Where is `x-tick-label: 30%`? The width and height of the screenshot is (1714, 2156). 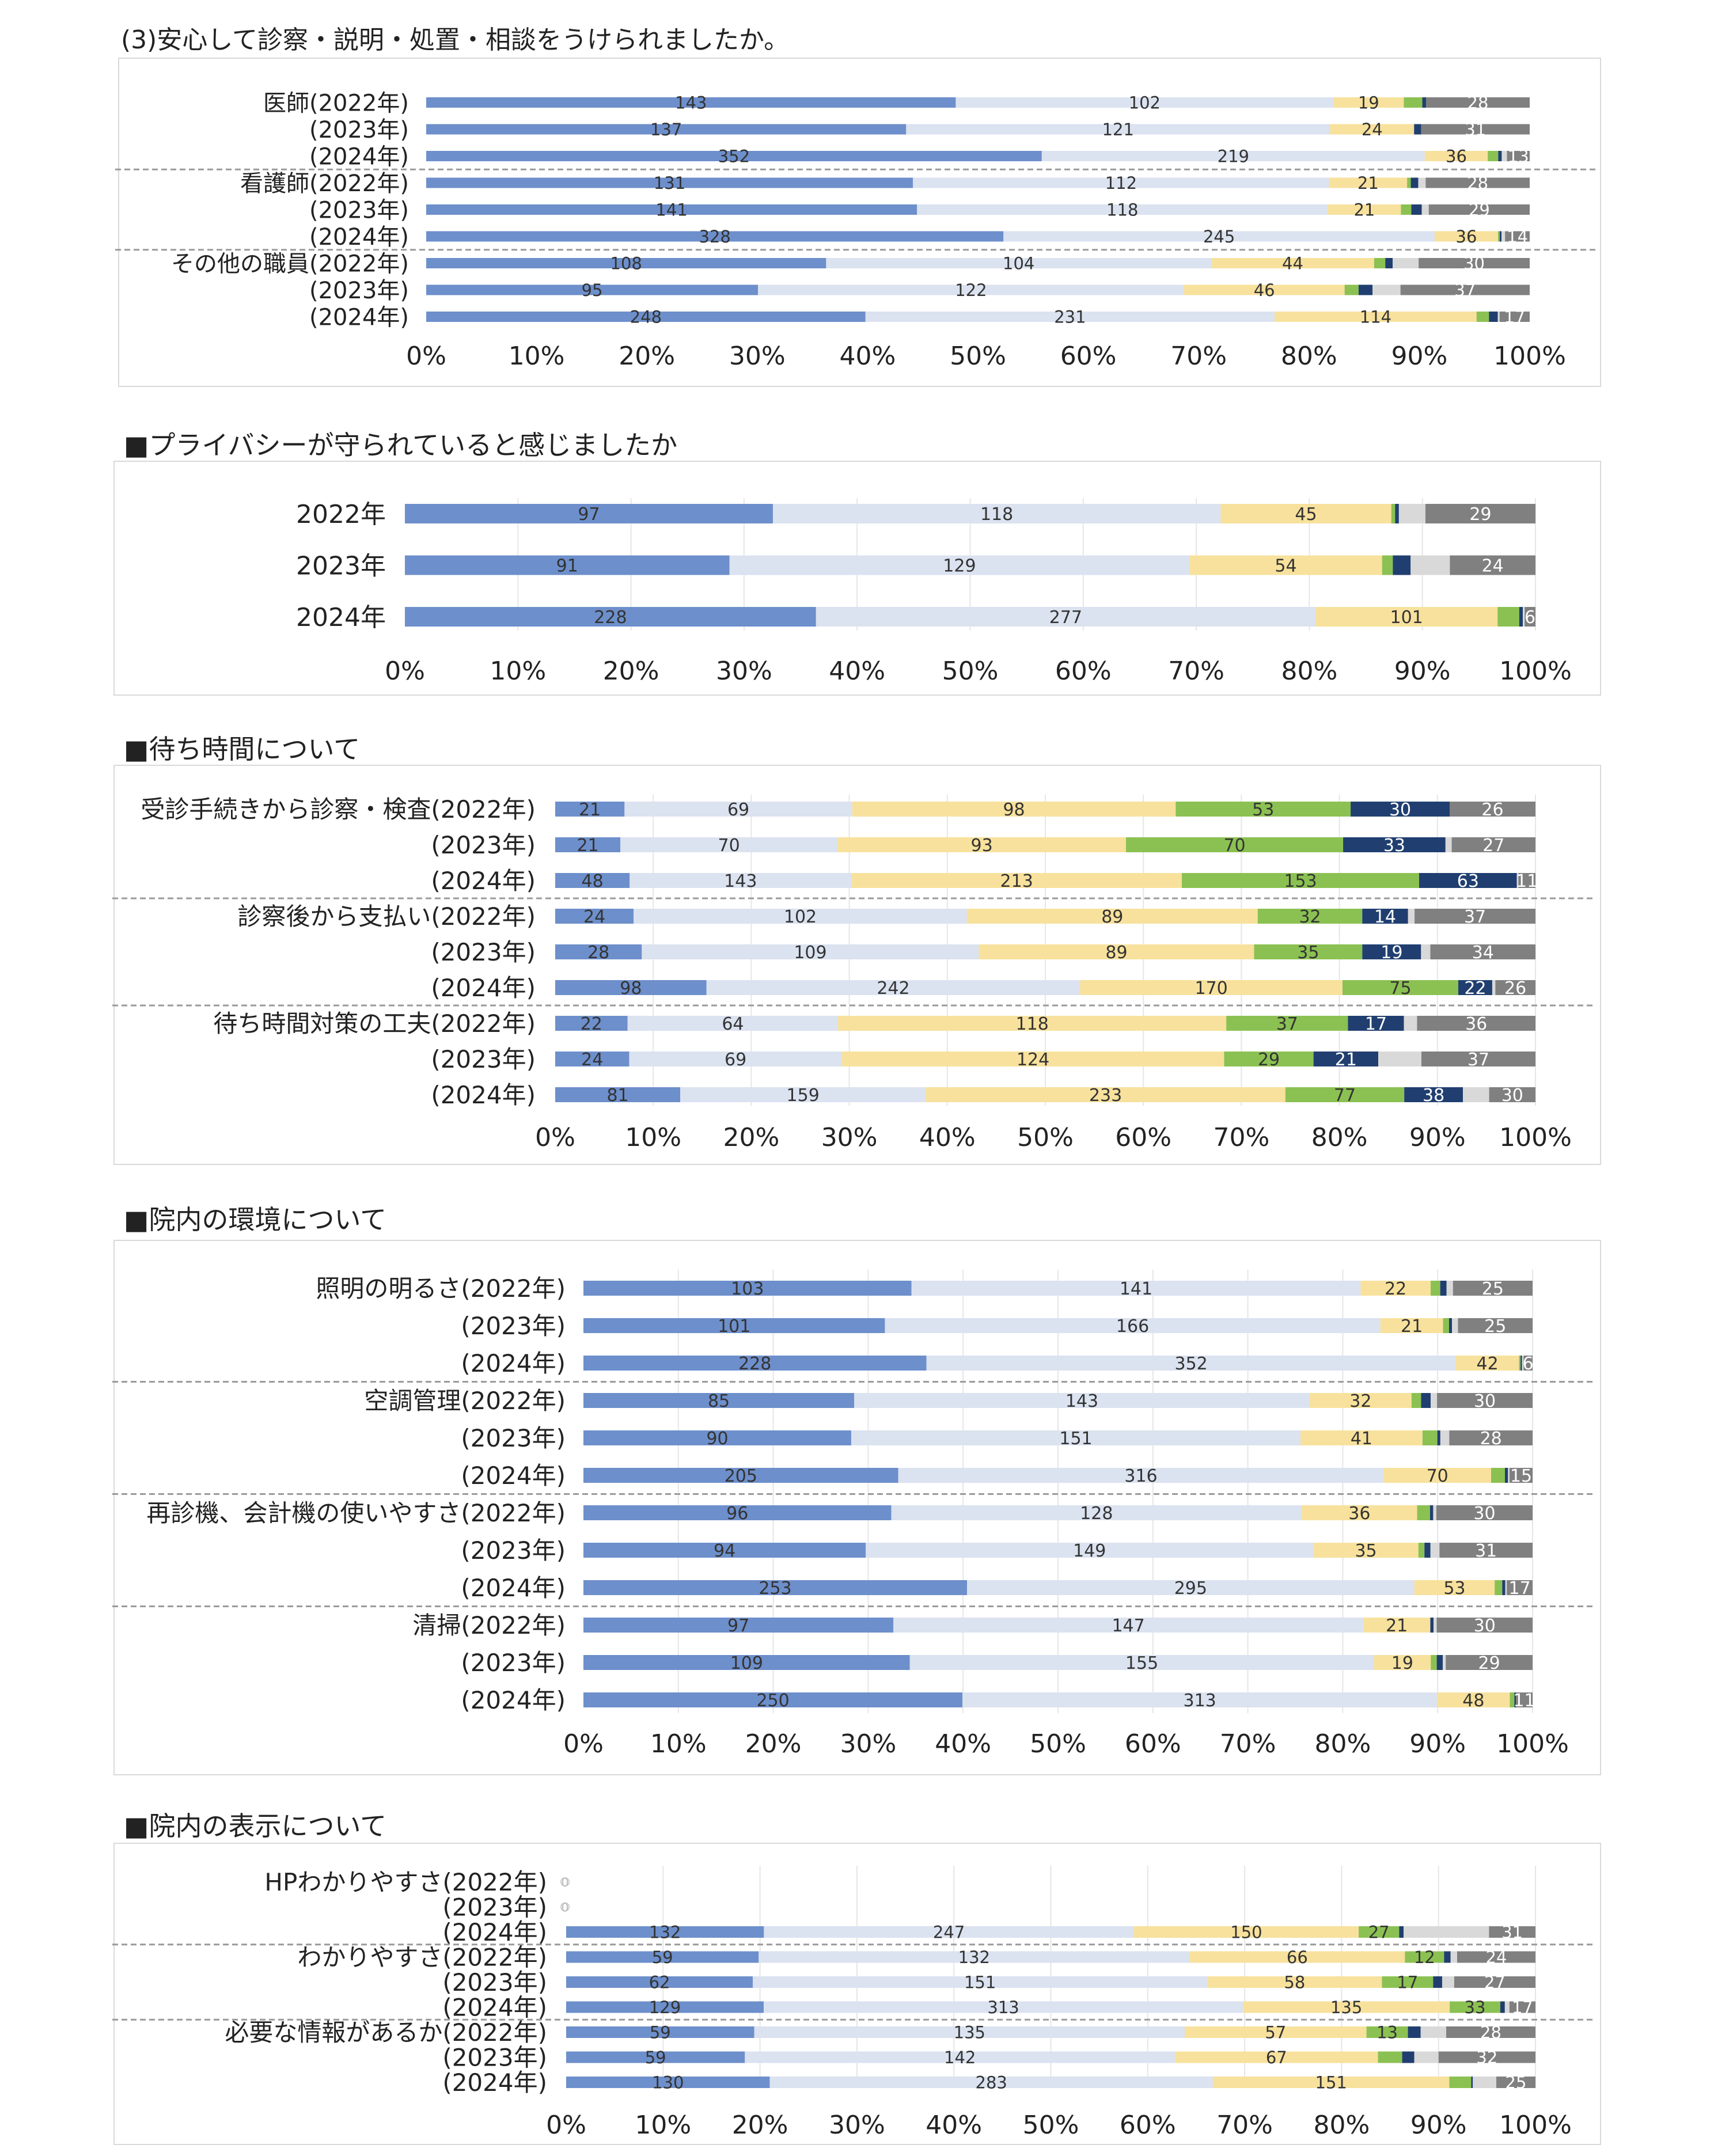
x-tick-label: 30% is located at coordinates (744, 671).